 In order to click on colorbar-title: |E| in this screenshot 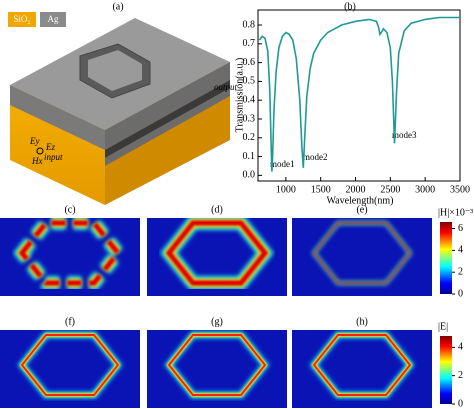, I will do `click(443, 326)`.